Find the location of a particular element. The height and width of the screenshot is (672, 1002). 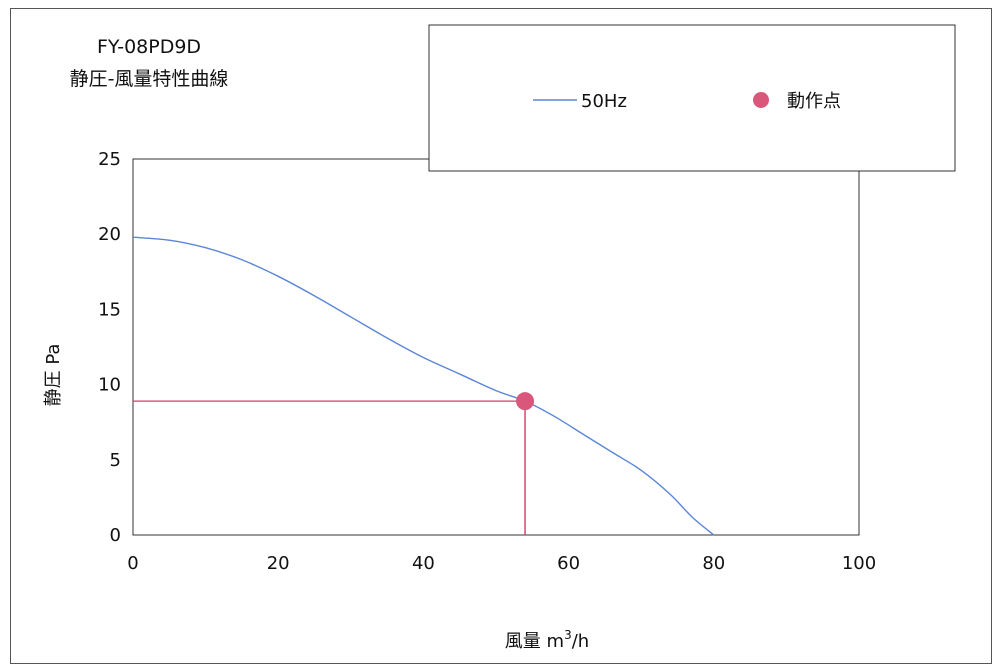

legend-box is located at coordinates (692, 98).